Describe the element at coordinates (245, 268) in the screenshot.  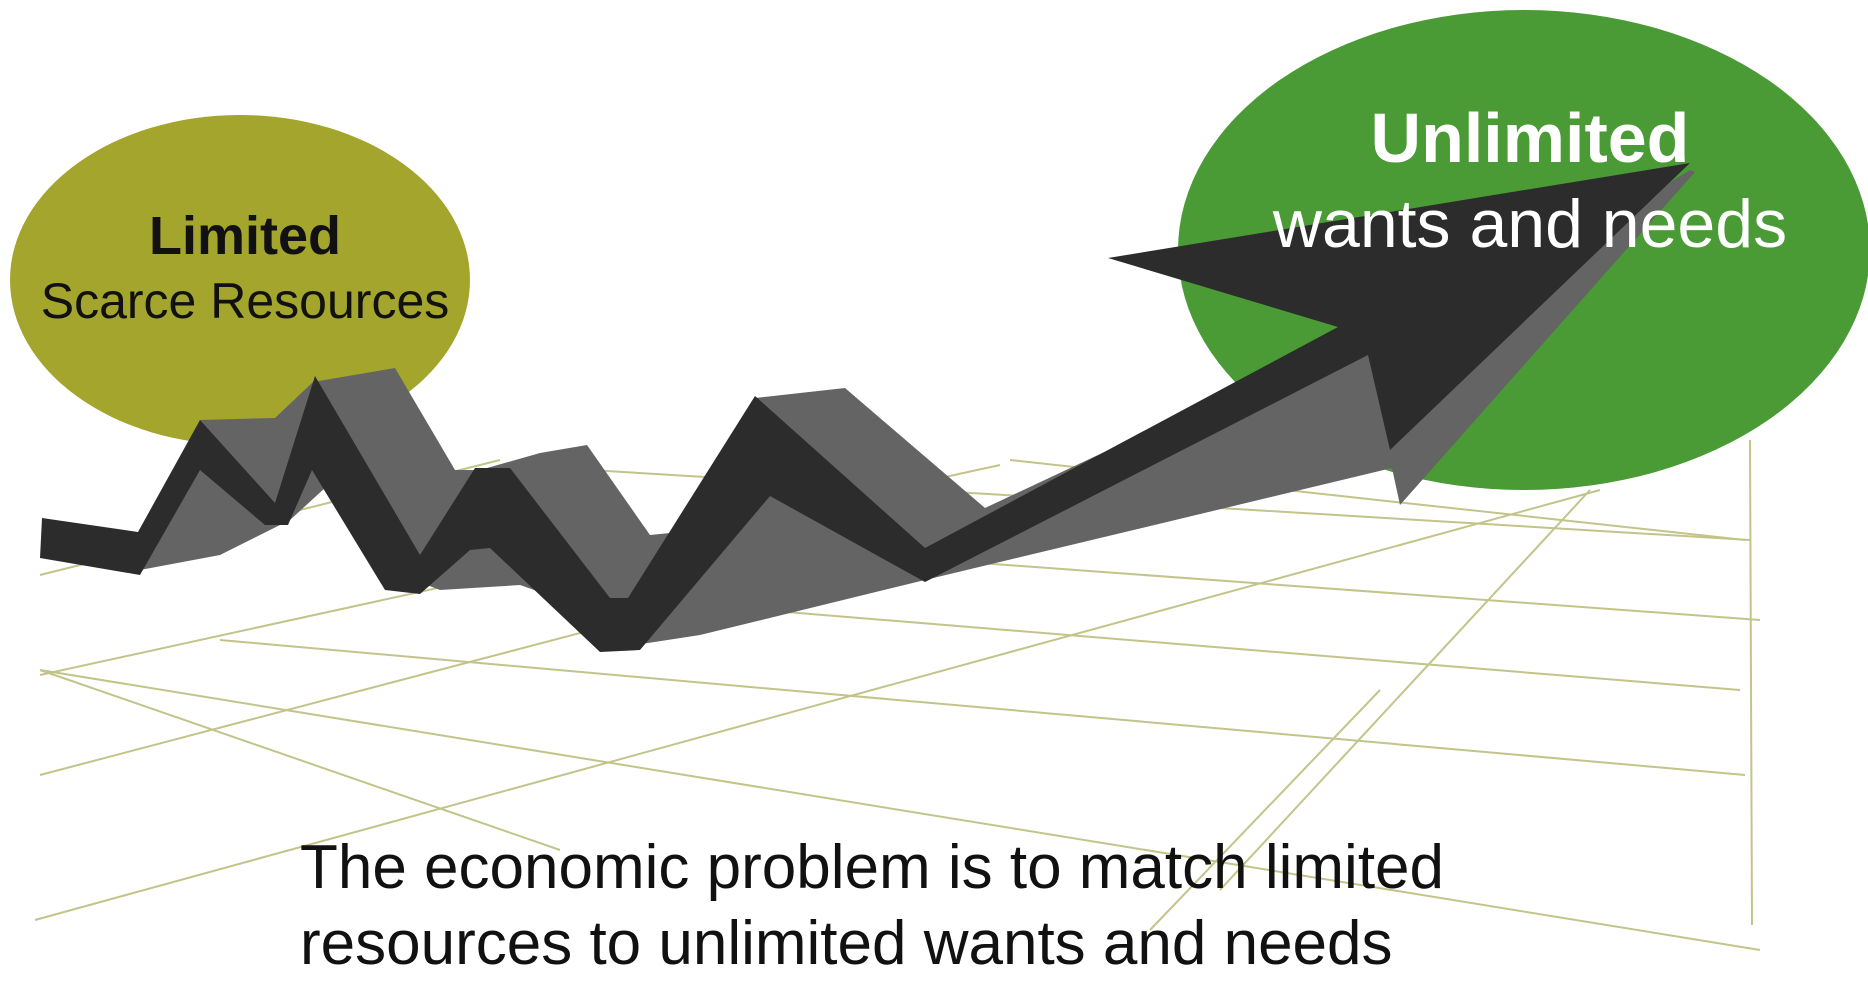
I see `limited-label-group: Limited Scarce Resources` at that location.